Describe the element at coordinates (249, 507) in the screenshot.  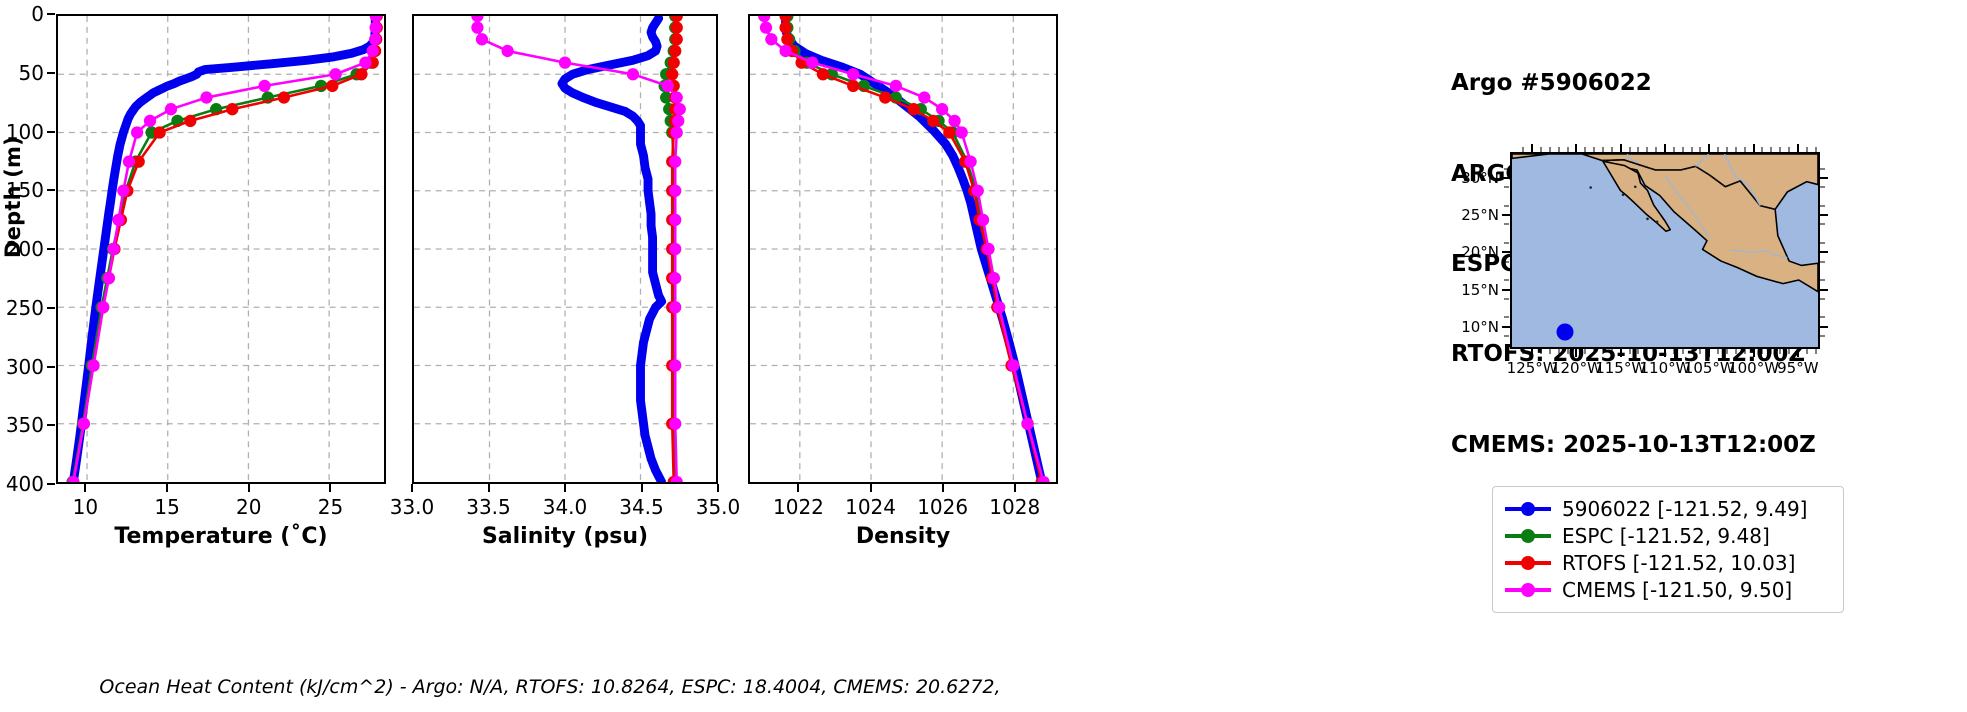
I see `x-tick-label: 20` at that location.